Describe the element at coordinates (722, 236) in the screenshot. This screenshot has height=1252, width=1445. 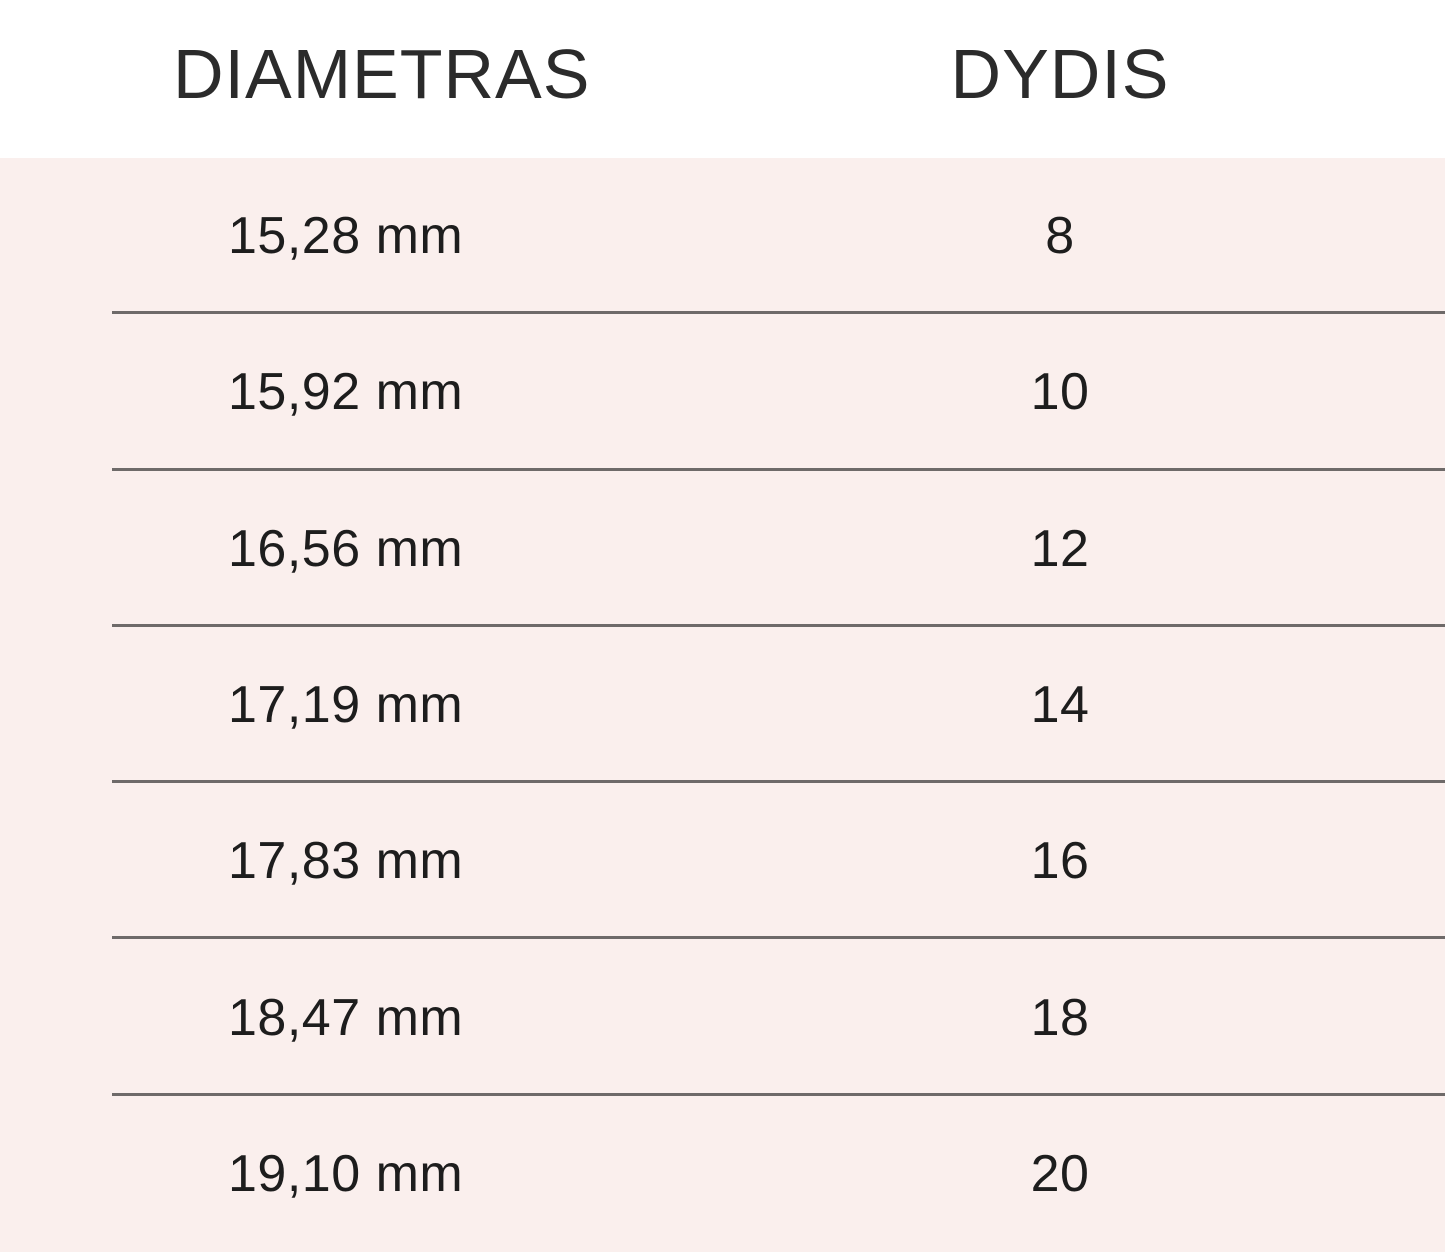
I see `table-row: 15,28 mm 8` at that location.